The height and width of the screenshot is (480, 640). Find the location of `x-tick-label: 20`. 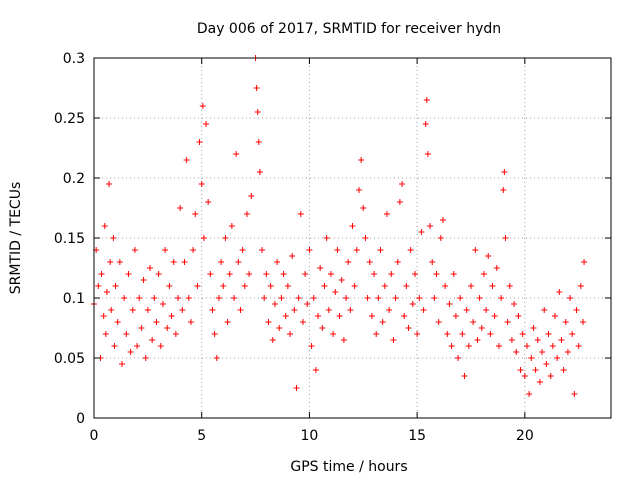

x-tick-label: 20 is located at coordinates (525, 436).